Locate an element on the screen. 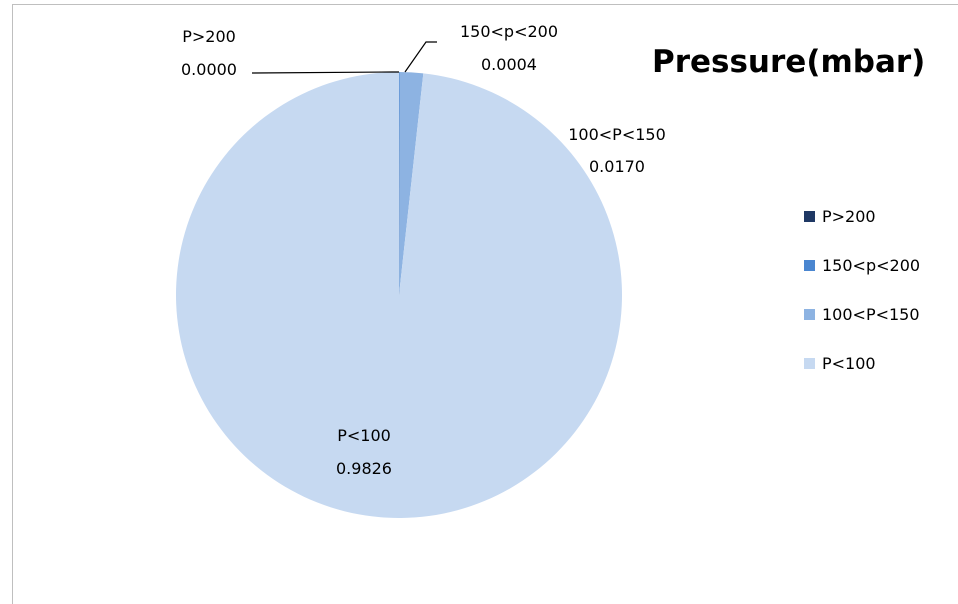 The width and height of the screenshot is (958, 604). legend-label-1: 150<p<200 is located at coordinates (871, 265).